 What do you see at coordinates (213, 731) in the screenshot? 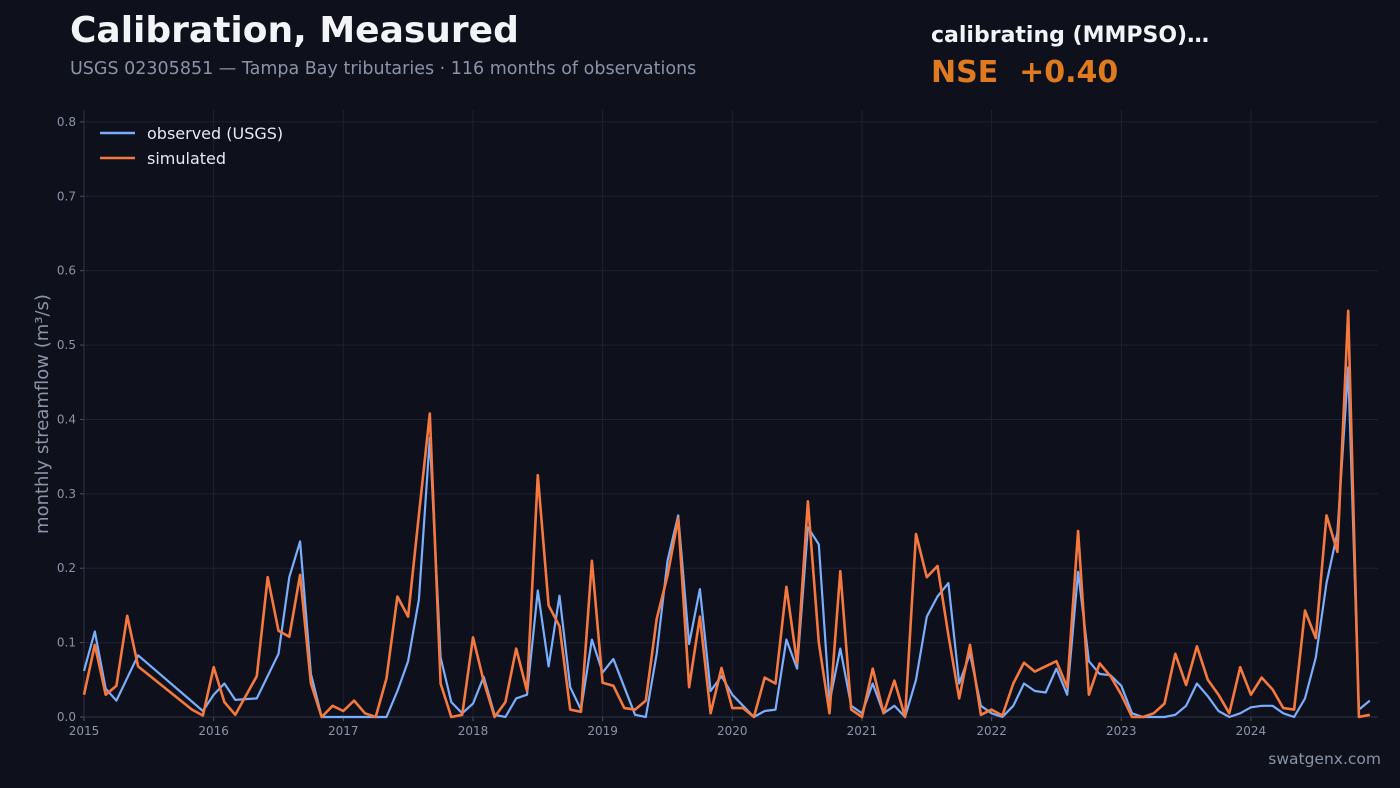
I see `x-tick-label: 2016` at bounding box center [213, 731].